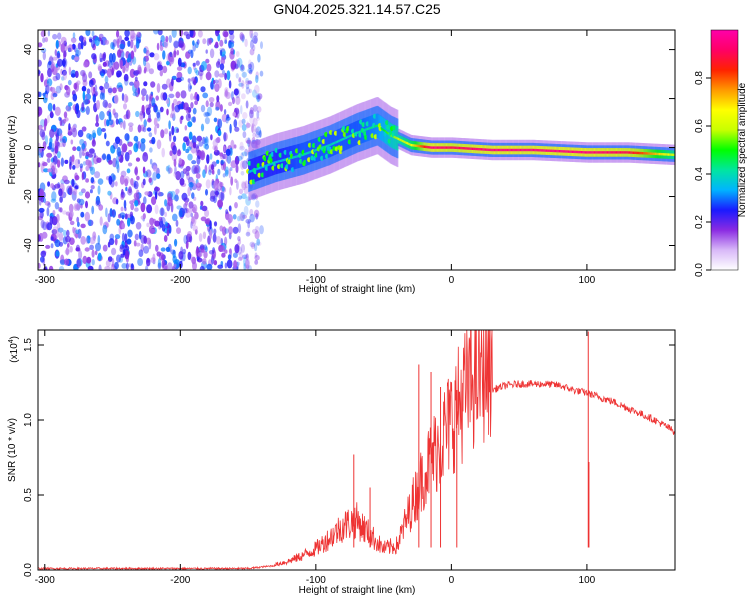 This screenshot has width=750, height=600. Describe the element at coordinates (28, 495) in the screenshot. I see `snr-ytick-label: 0.5` at that location.